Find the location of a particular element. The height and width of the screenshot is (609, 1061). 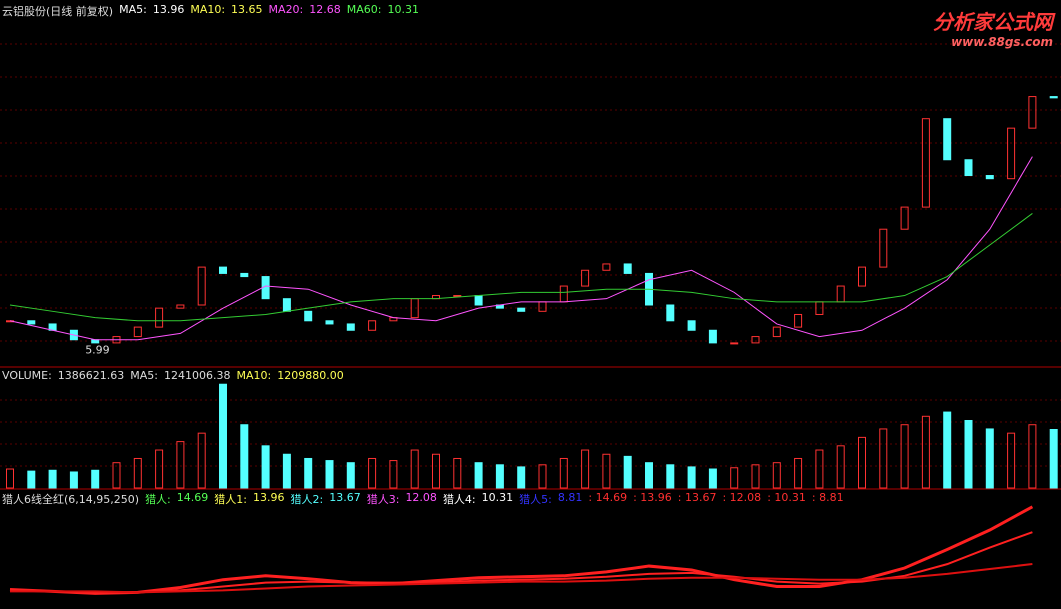

ma-value: 13.65 is located at coordinates (247, 9).